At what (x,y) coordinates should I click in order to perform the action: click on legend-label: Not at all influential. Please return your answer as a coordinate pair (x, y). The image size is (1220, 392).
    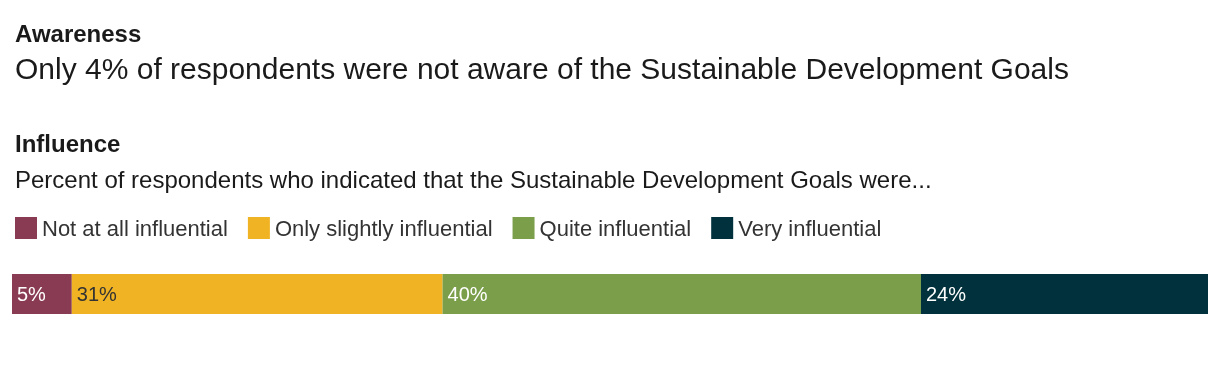
    Looking at the image, I should click on (135, 228).